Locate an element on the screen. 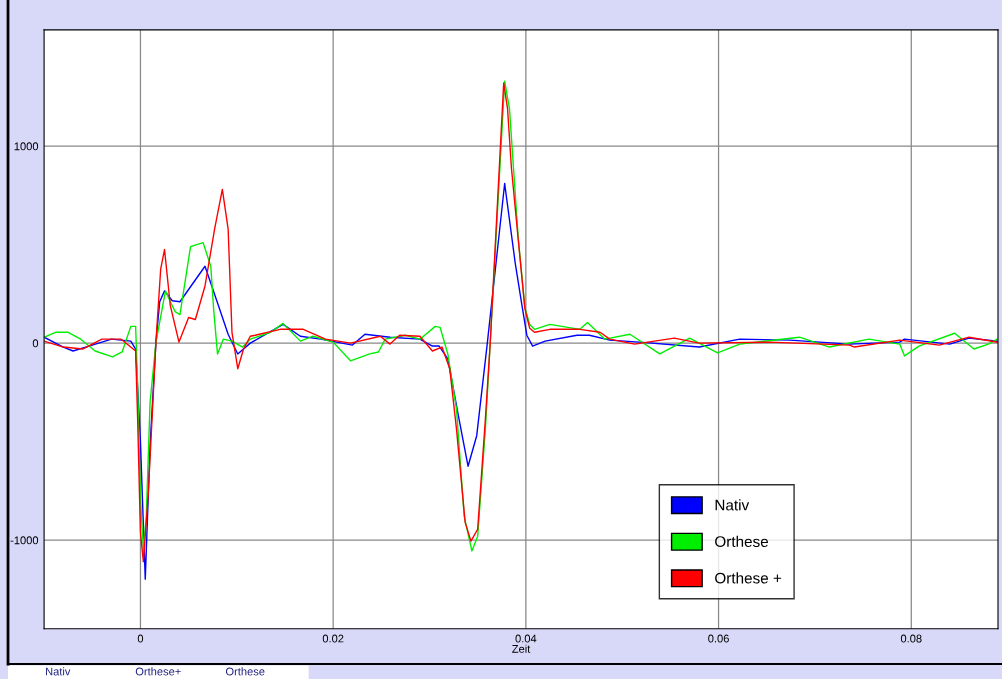 Image resolution: width=1002 pixels, height=679 pixels. text: Orthese is located at coordinates (245, 671).